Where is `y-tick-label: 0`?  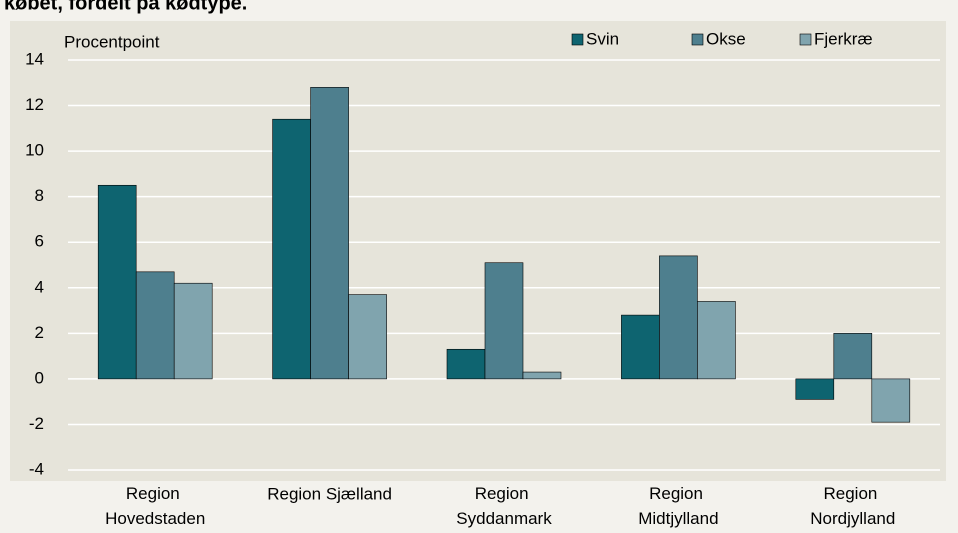 y-tick-label: 0 is located at coordinates (39, 377).